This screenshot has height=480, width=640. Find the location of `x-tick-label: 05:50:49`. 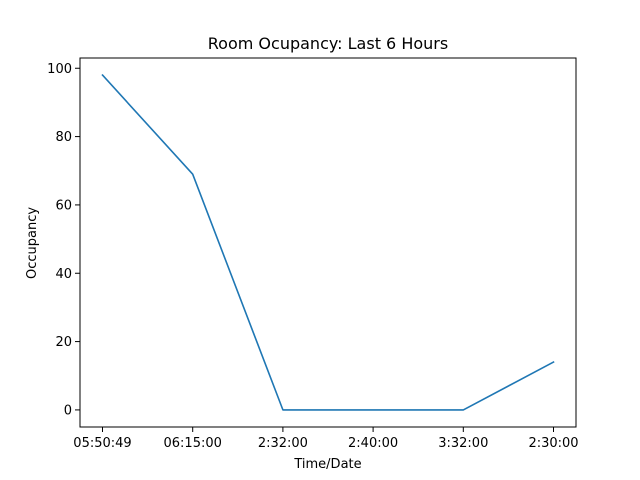

x-tick-label: 05:50:49 is located at coordinates (102, 443).